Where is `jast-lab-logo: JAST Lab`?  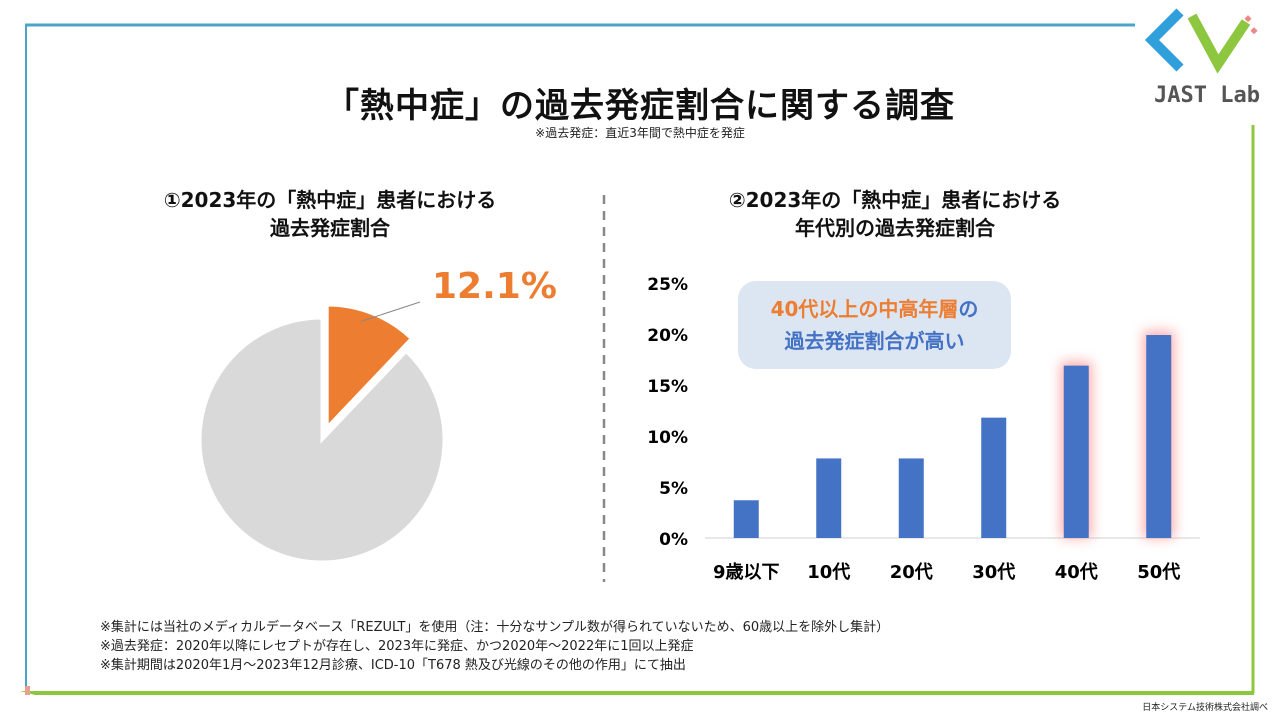
jast-lab-logo: JAST Lab is located at coordinates (1202, 58).